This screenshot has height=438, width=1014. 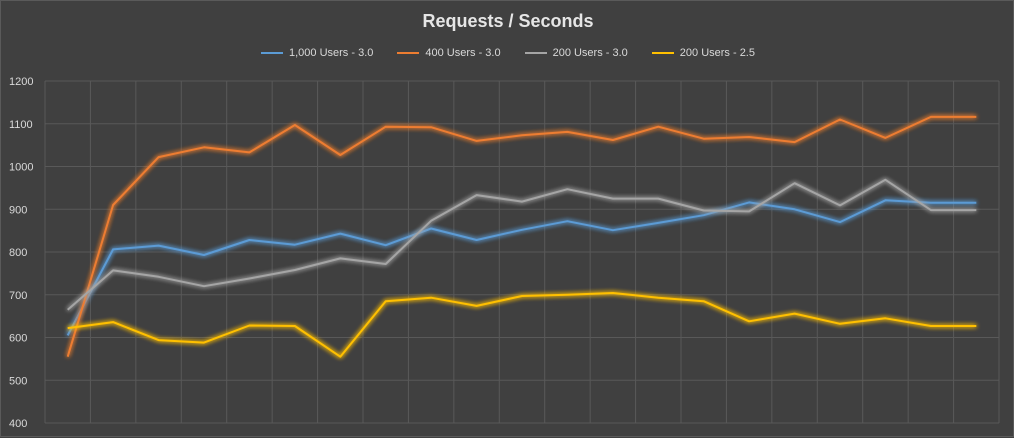 I want to click on y-tick-label: 1200, so click(x=21, y=82).